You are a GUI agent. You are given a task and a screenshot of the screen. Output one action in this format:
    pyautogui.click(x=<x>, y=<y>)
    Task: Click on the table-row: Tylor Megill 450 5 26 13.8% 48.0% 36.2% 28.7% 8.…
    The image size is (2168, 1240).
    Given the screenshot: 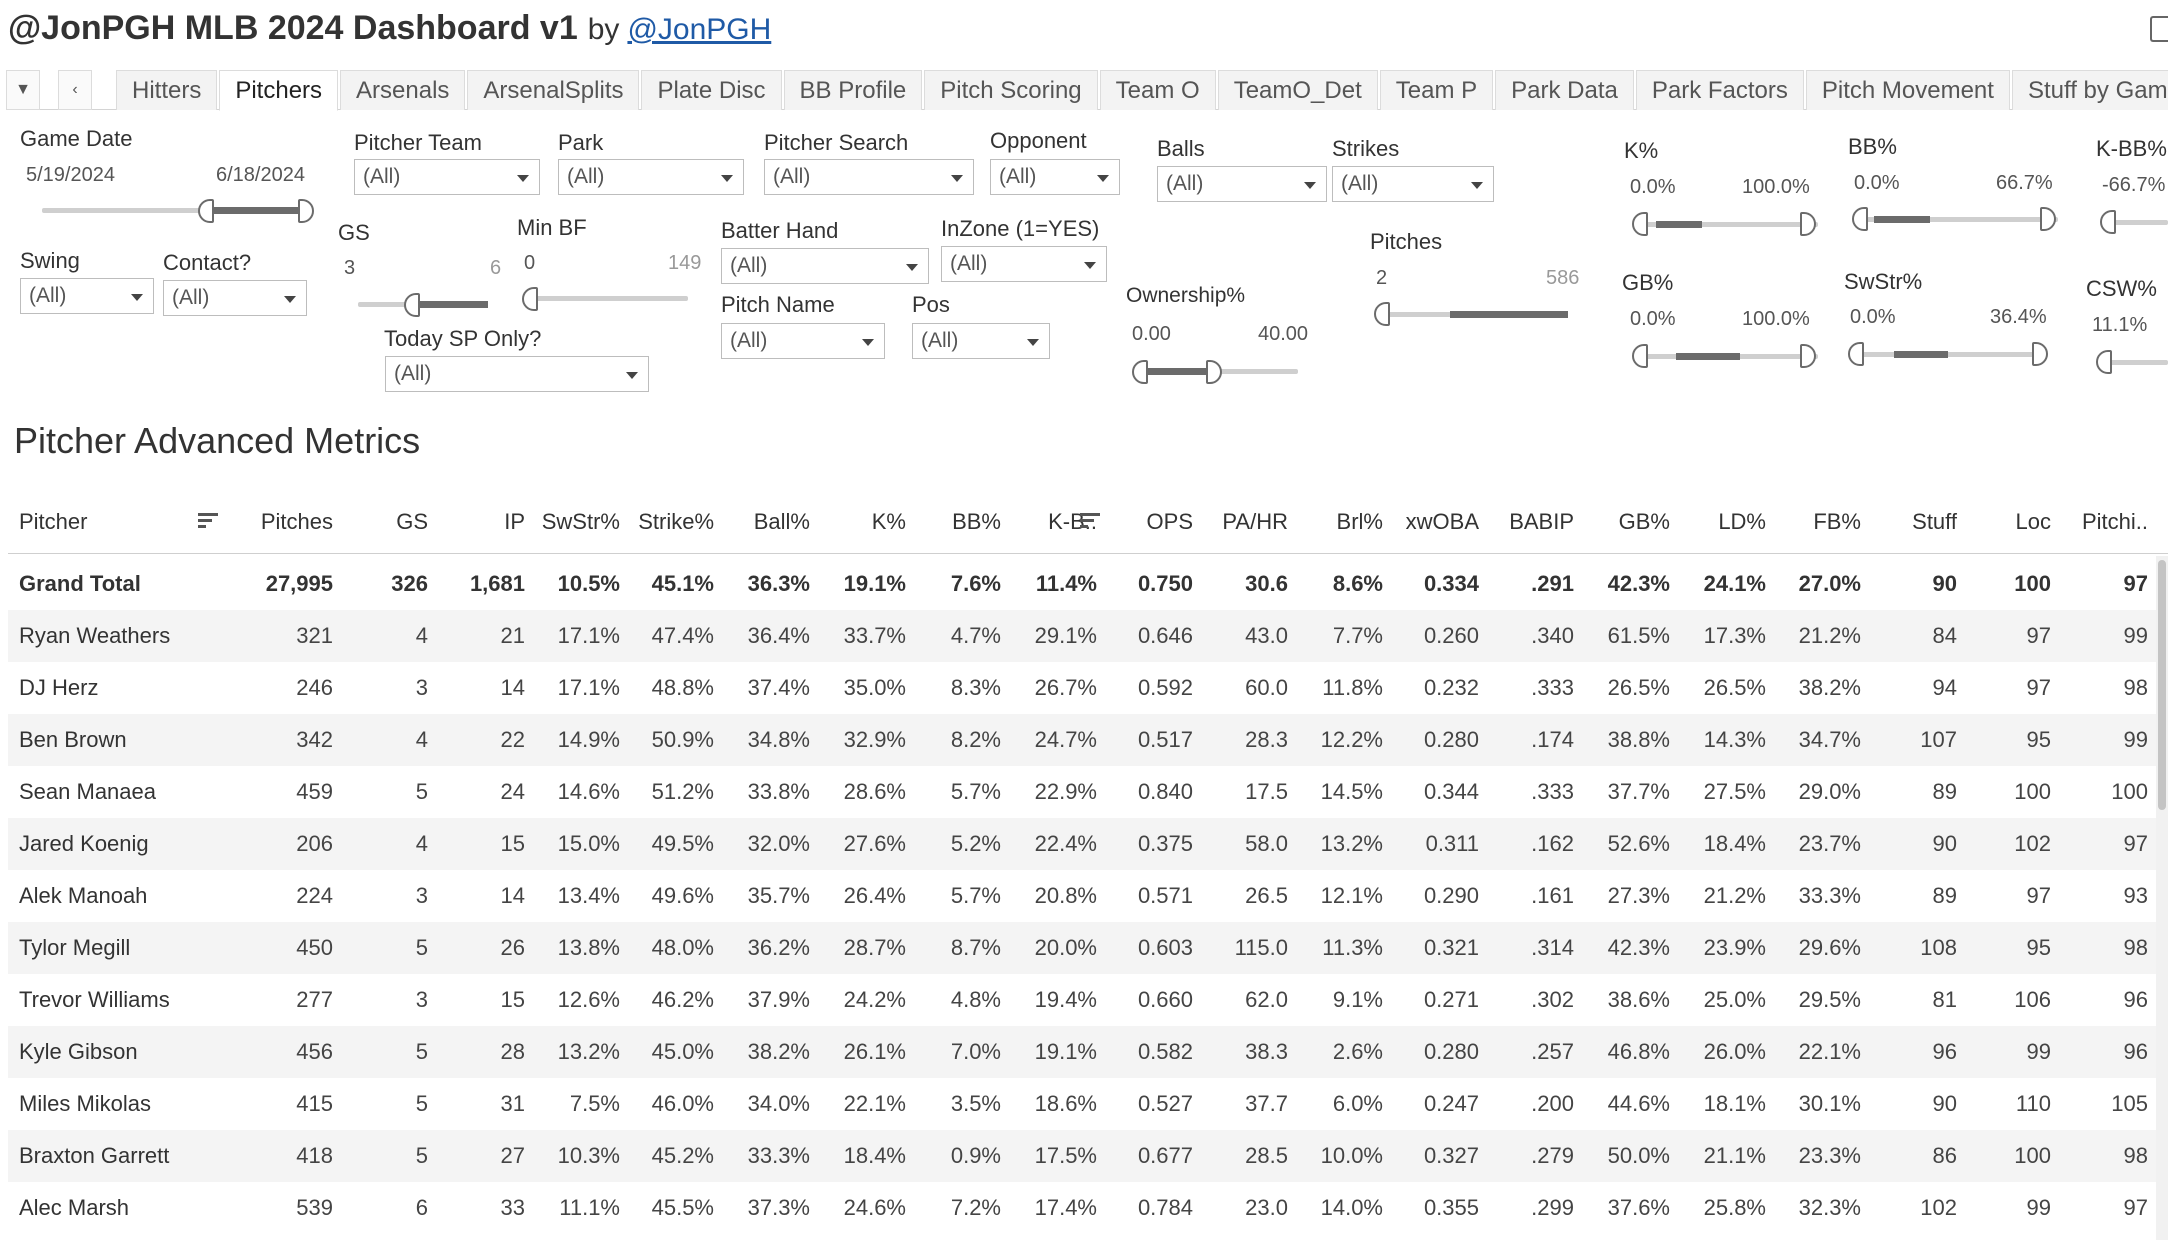 What is the action you would take?
    pyautogui.click(x=1088, y=948)
    